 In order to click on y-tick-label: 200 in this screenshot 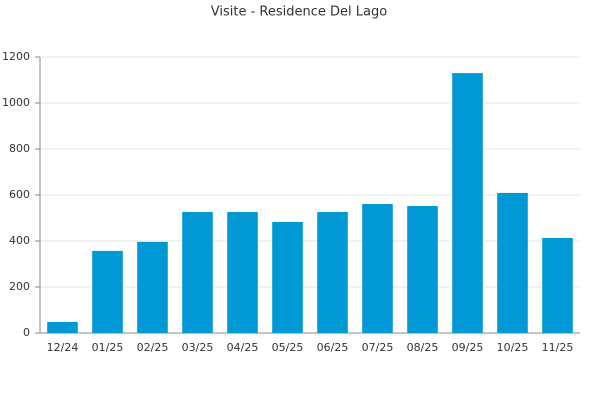, I will do `click(19, 286)`.